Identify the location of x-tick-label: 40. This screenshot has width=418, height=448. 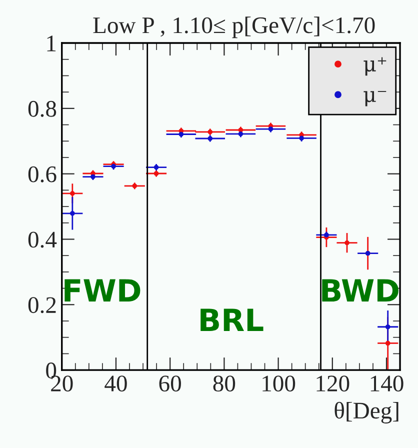
(115, 384).